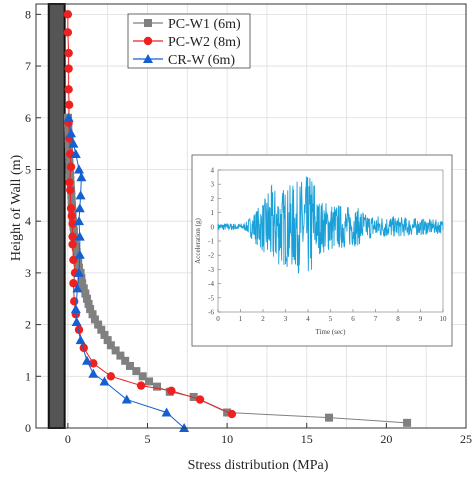 The width and height of the screenshot is (474, 484). What do you see at coordinates (211, 284) in the screenshot?
I see `inset-y-tick-label: -4` at bounding box center [211, 284].